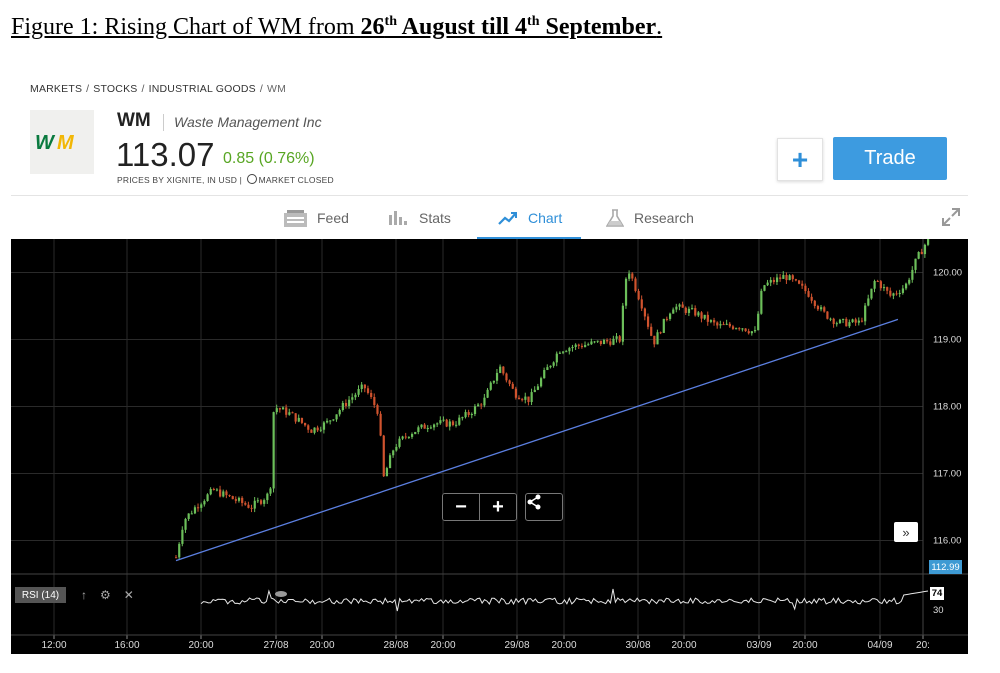  Describe the element at coordinates (261, 89) in the screenshot. I see `breadcrumb-sep: /` at that location.